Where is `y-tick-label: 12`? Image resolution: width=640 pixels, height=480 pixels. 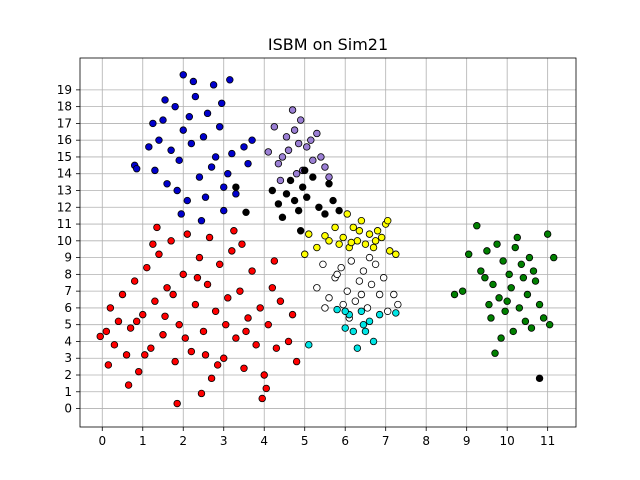
y-tick-label: 12 is located at coordinates (64, 207).